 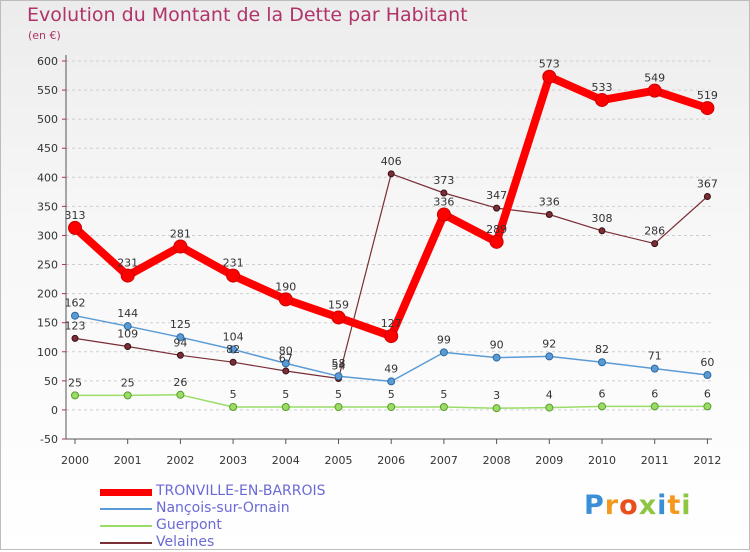 What do you see at coordinates (654, 393) in the screenshot?
I see `data-label: 6` at bounding box center [654, 393].